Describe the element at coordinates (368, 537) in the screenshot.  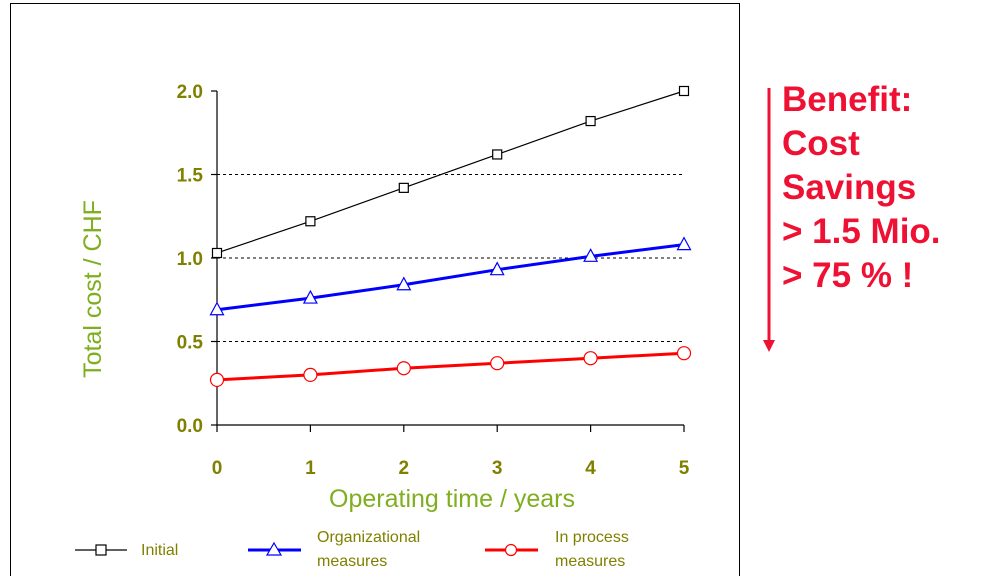
I see `legend-organizational-label-1: Organizational` at that location.